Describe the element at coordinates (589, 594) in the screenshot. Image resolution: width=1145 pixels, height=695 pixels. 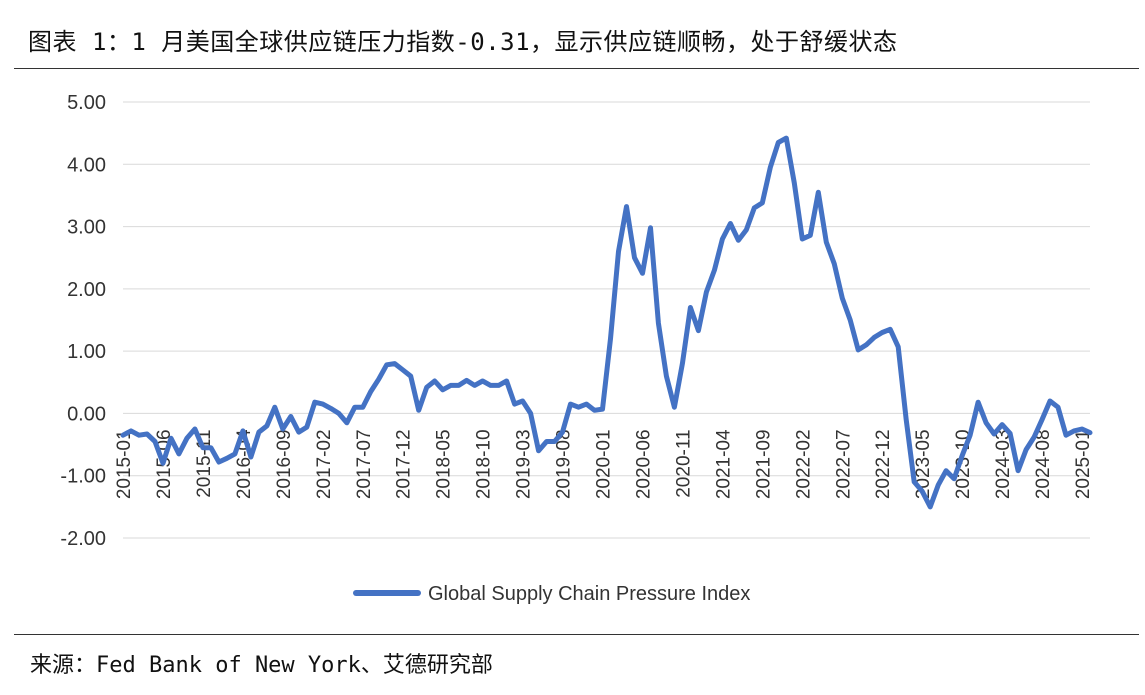
I see `legend-label: Global Supply Chain Pressure Index` at that location.